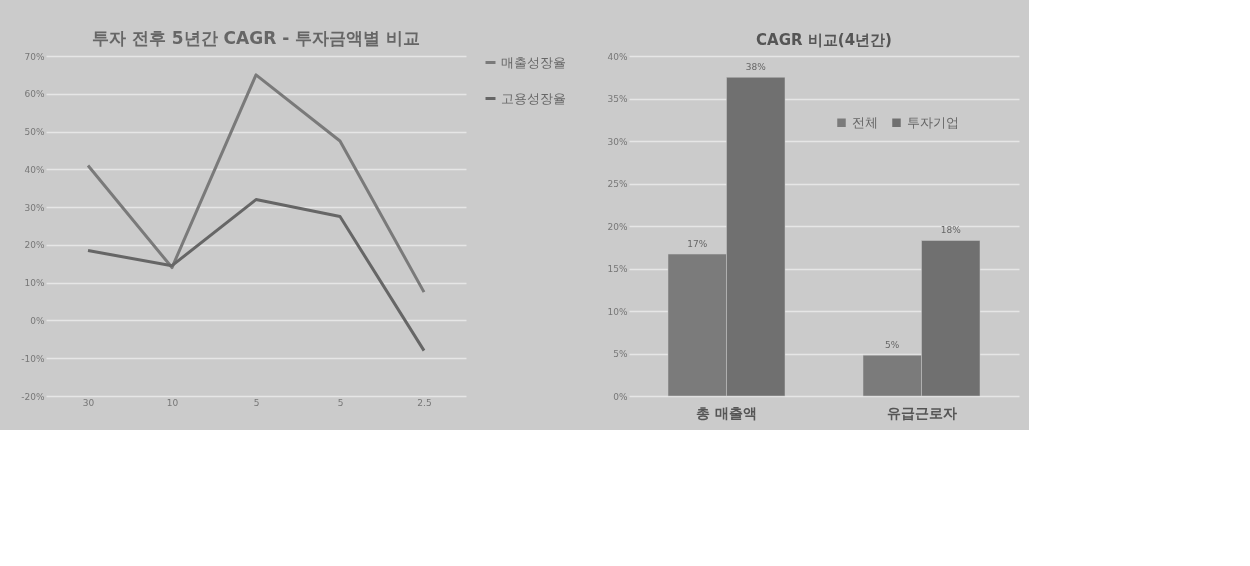 The height and width of the screenshot is (566, 1250). Describe the element at coordinates (697, 244) in the screenshot. I see `data-label: 17%` at that location.